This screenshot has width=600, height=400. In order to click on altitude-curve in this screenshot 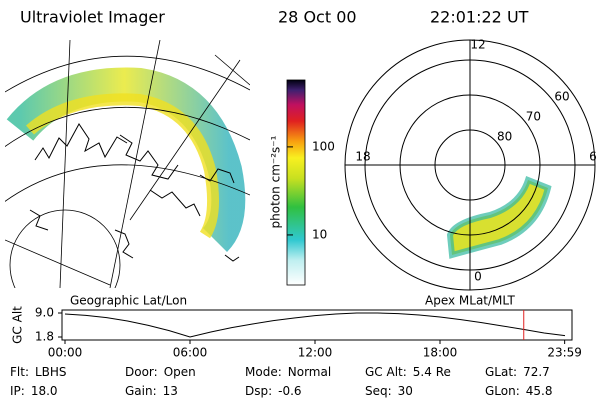, I will do `click(315, 325)`.